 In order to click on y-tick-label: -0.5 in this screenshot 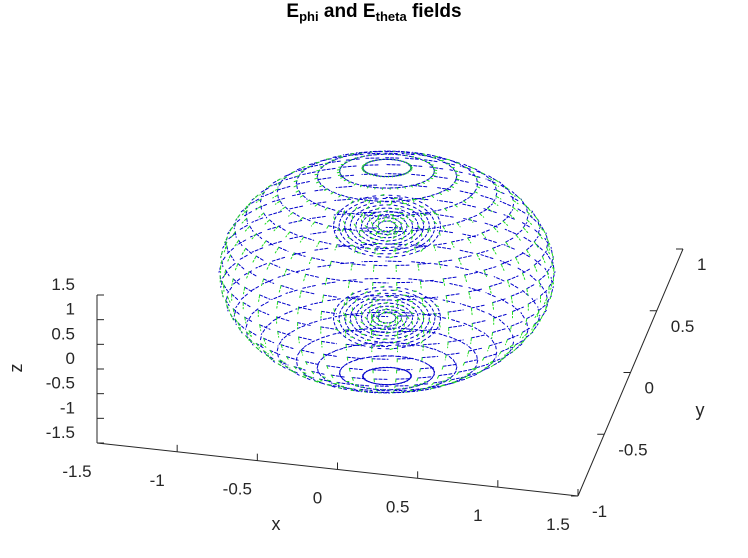, I will do `click(632, 449)`.